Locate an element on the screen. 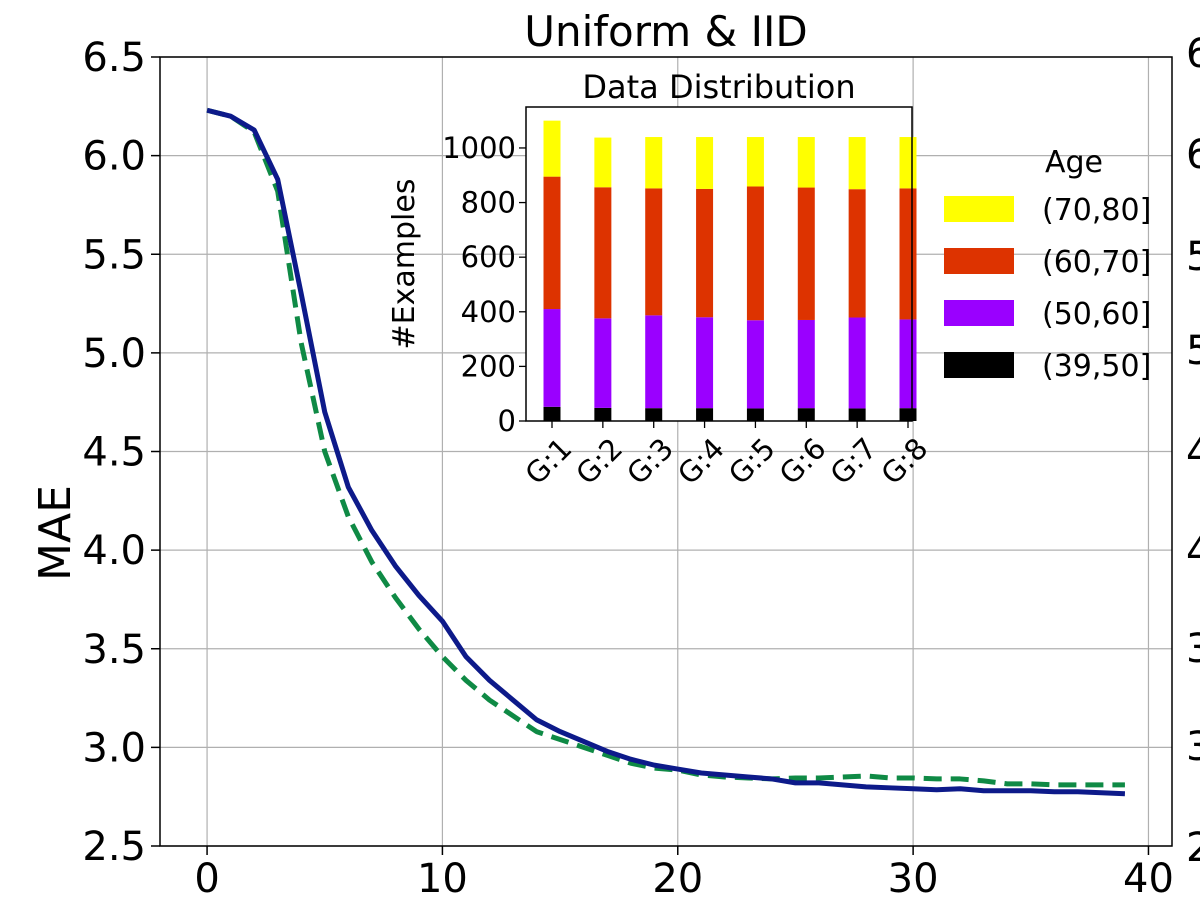 The width and height of the screenshot is (1200, 917). legend-title: Age is located at coordinates (1074, 162).